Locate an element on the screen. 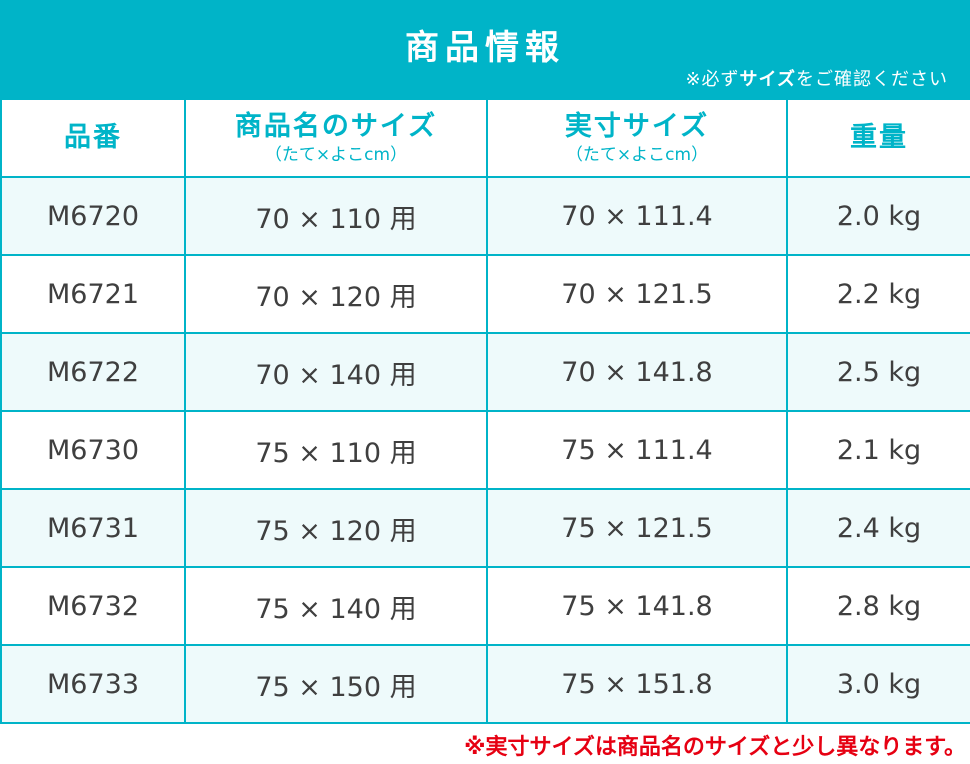 This screenshot has width=970, height=764. size-check-note-bold: サイズ is located at coordinates (767, 79).